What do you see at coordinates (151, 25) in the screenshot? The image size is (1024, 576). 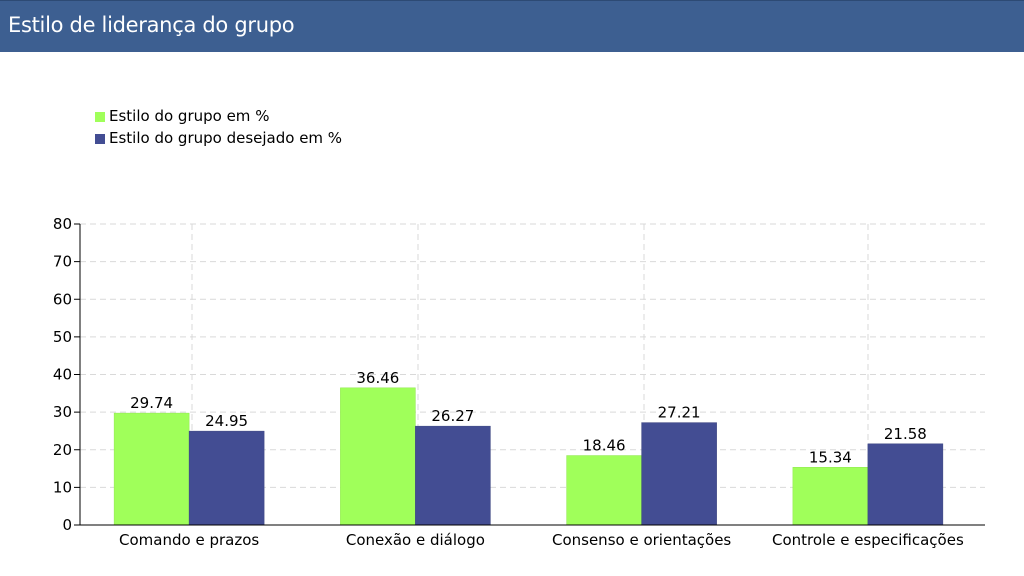 I see `panel-title: Estilo de liderança do grupo` at bounding box center [151, 25].